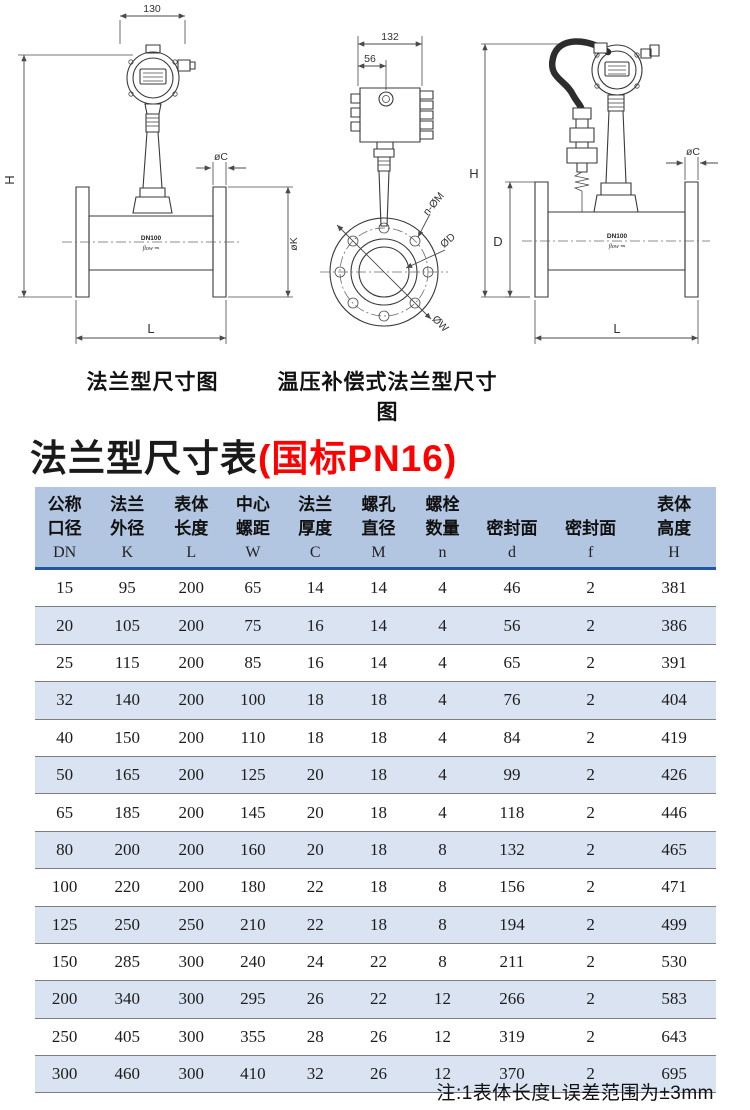 The image size is (750, 1110). Describe the element at coordinates (221, 157) in the screenshot. I see `dim-label-flange-thickness: øC` at that location.